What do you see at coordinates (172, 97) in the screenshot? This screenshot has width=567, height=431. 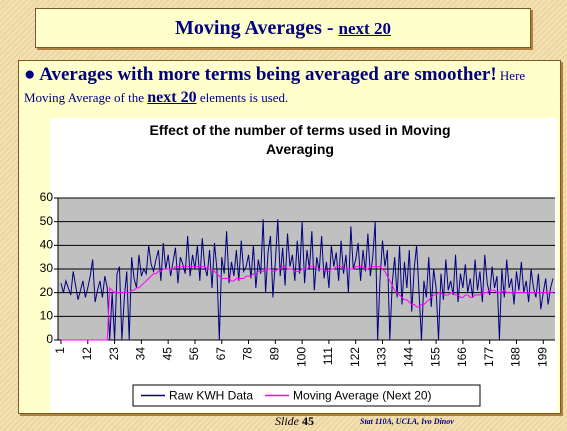 I see `bullet-link: next 20` at bounding box center [172, 97].